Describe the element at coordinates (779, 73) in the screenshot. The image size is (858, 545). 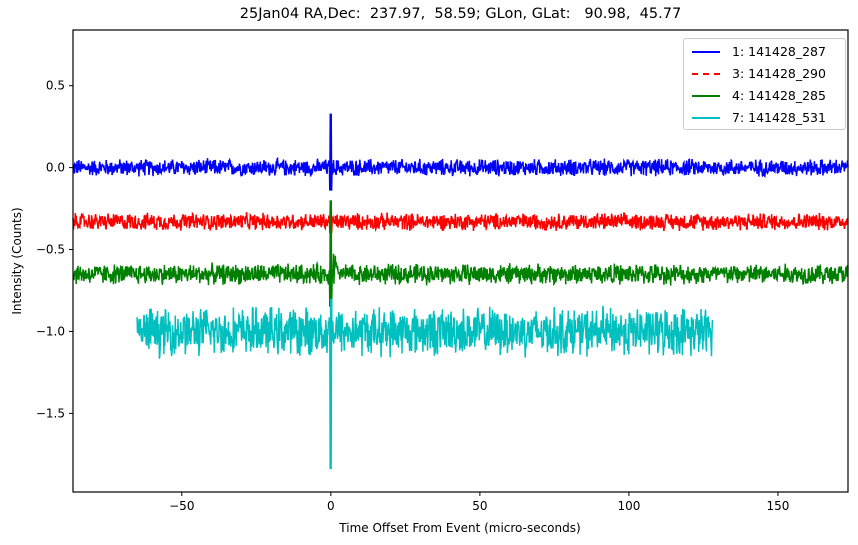
I see `legend-label: 3: 141428_290` at that location.